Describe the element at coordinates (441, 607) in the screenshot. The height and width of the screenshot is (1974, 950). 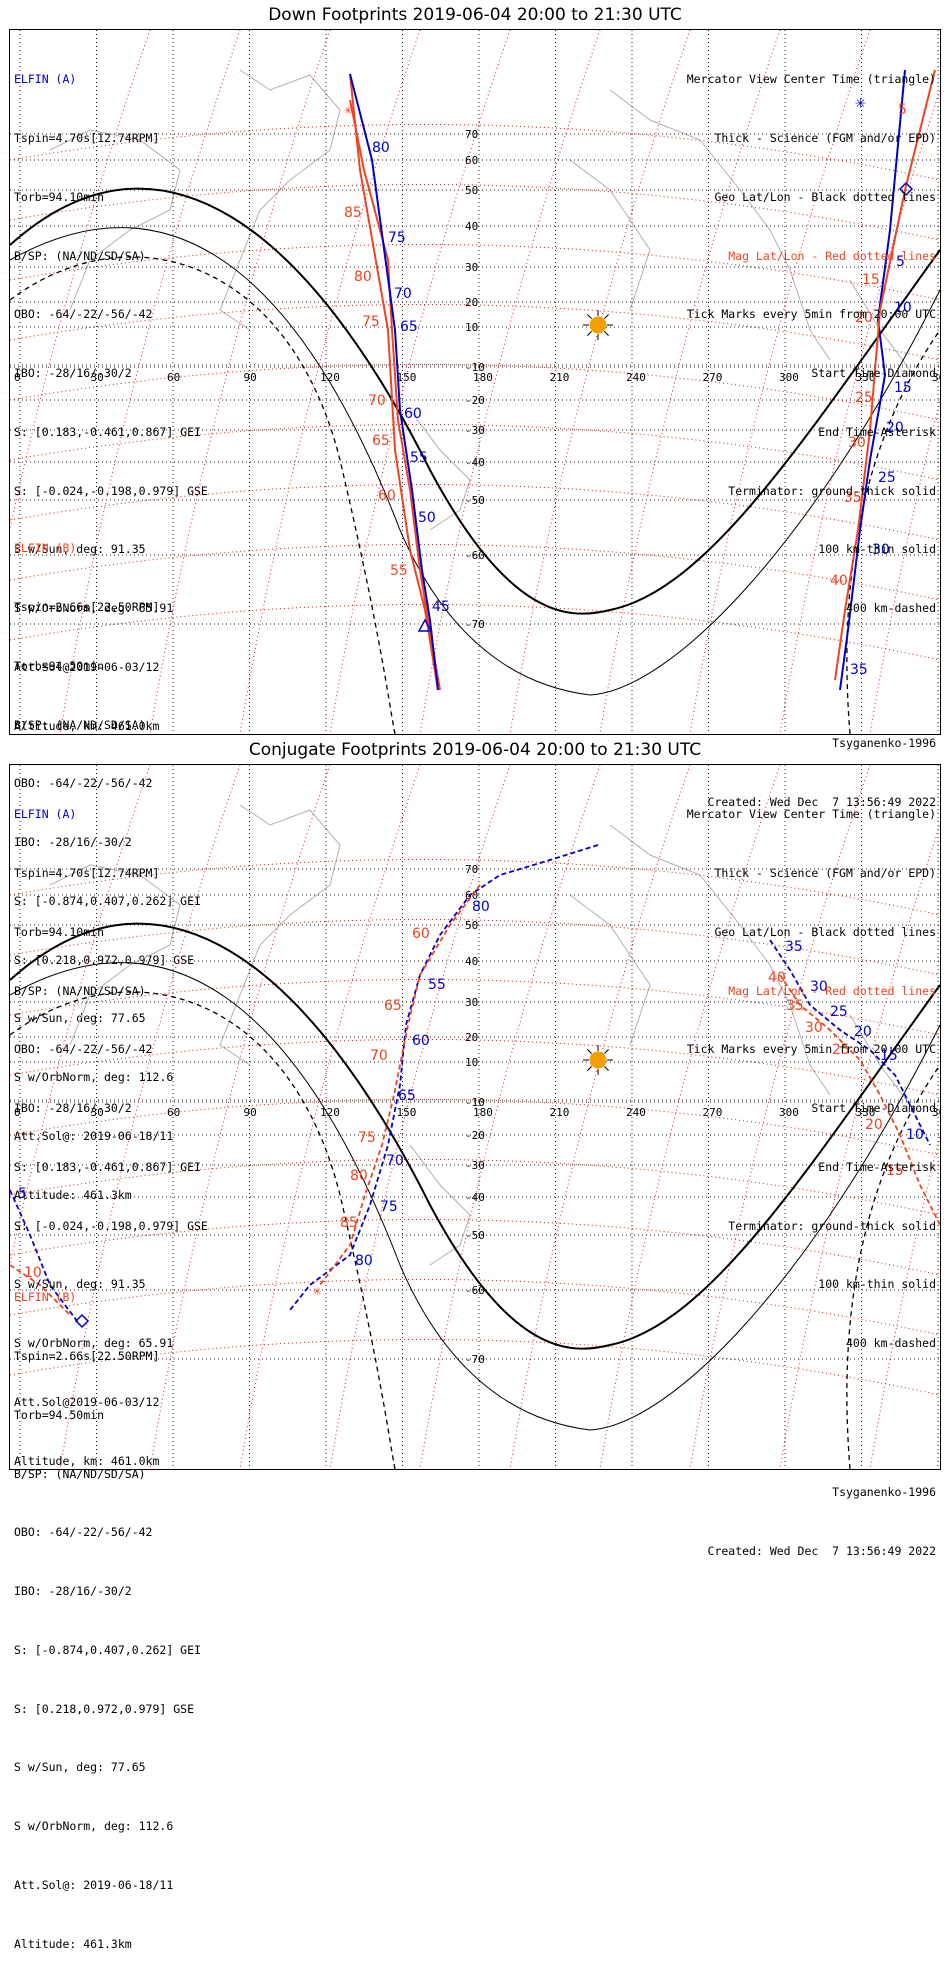
I see `tick-label-a: 45` at that location.